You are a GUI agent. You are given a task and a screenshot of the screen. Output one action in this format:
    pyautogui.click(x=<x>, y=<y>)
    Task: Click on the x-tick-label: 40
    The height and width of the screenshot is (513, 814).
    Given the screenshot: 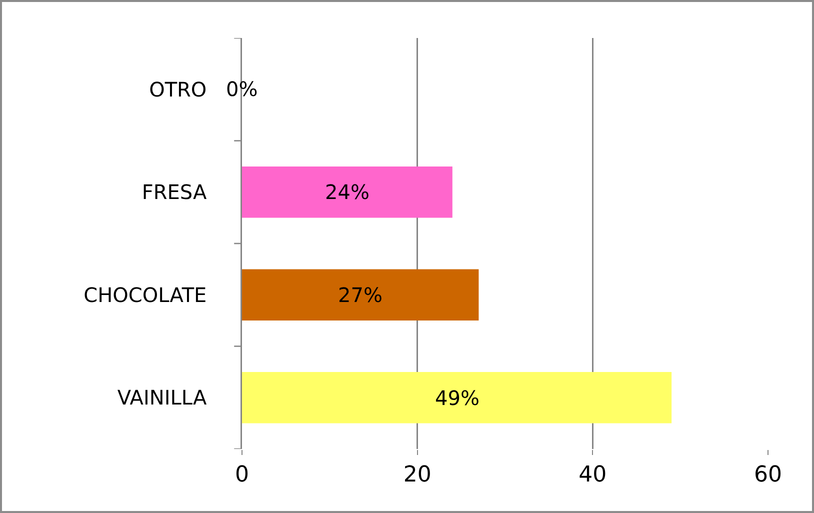 What is the action you would take?
    pyautogui.click(x=592, y=475)
    